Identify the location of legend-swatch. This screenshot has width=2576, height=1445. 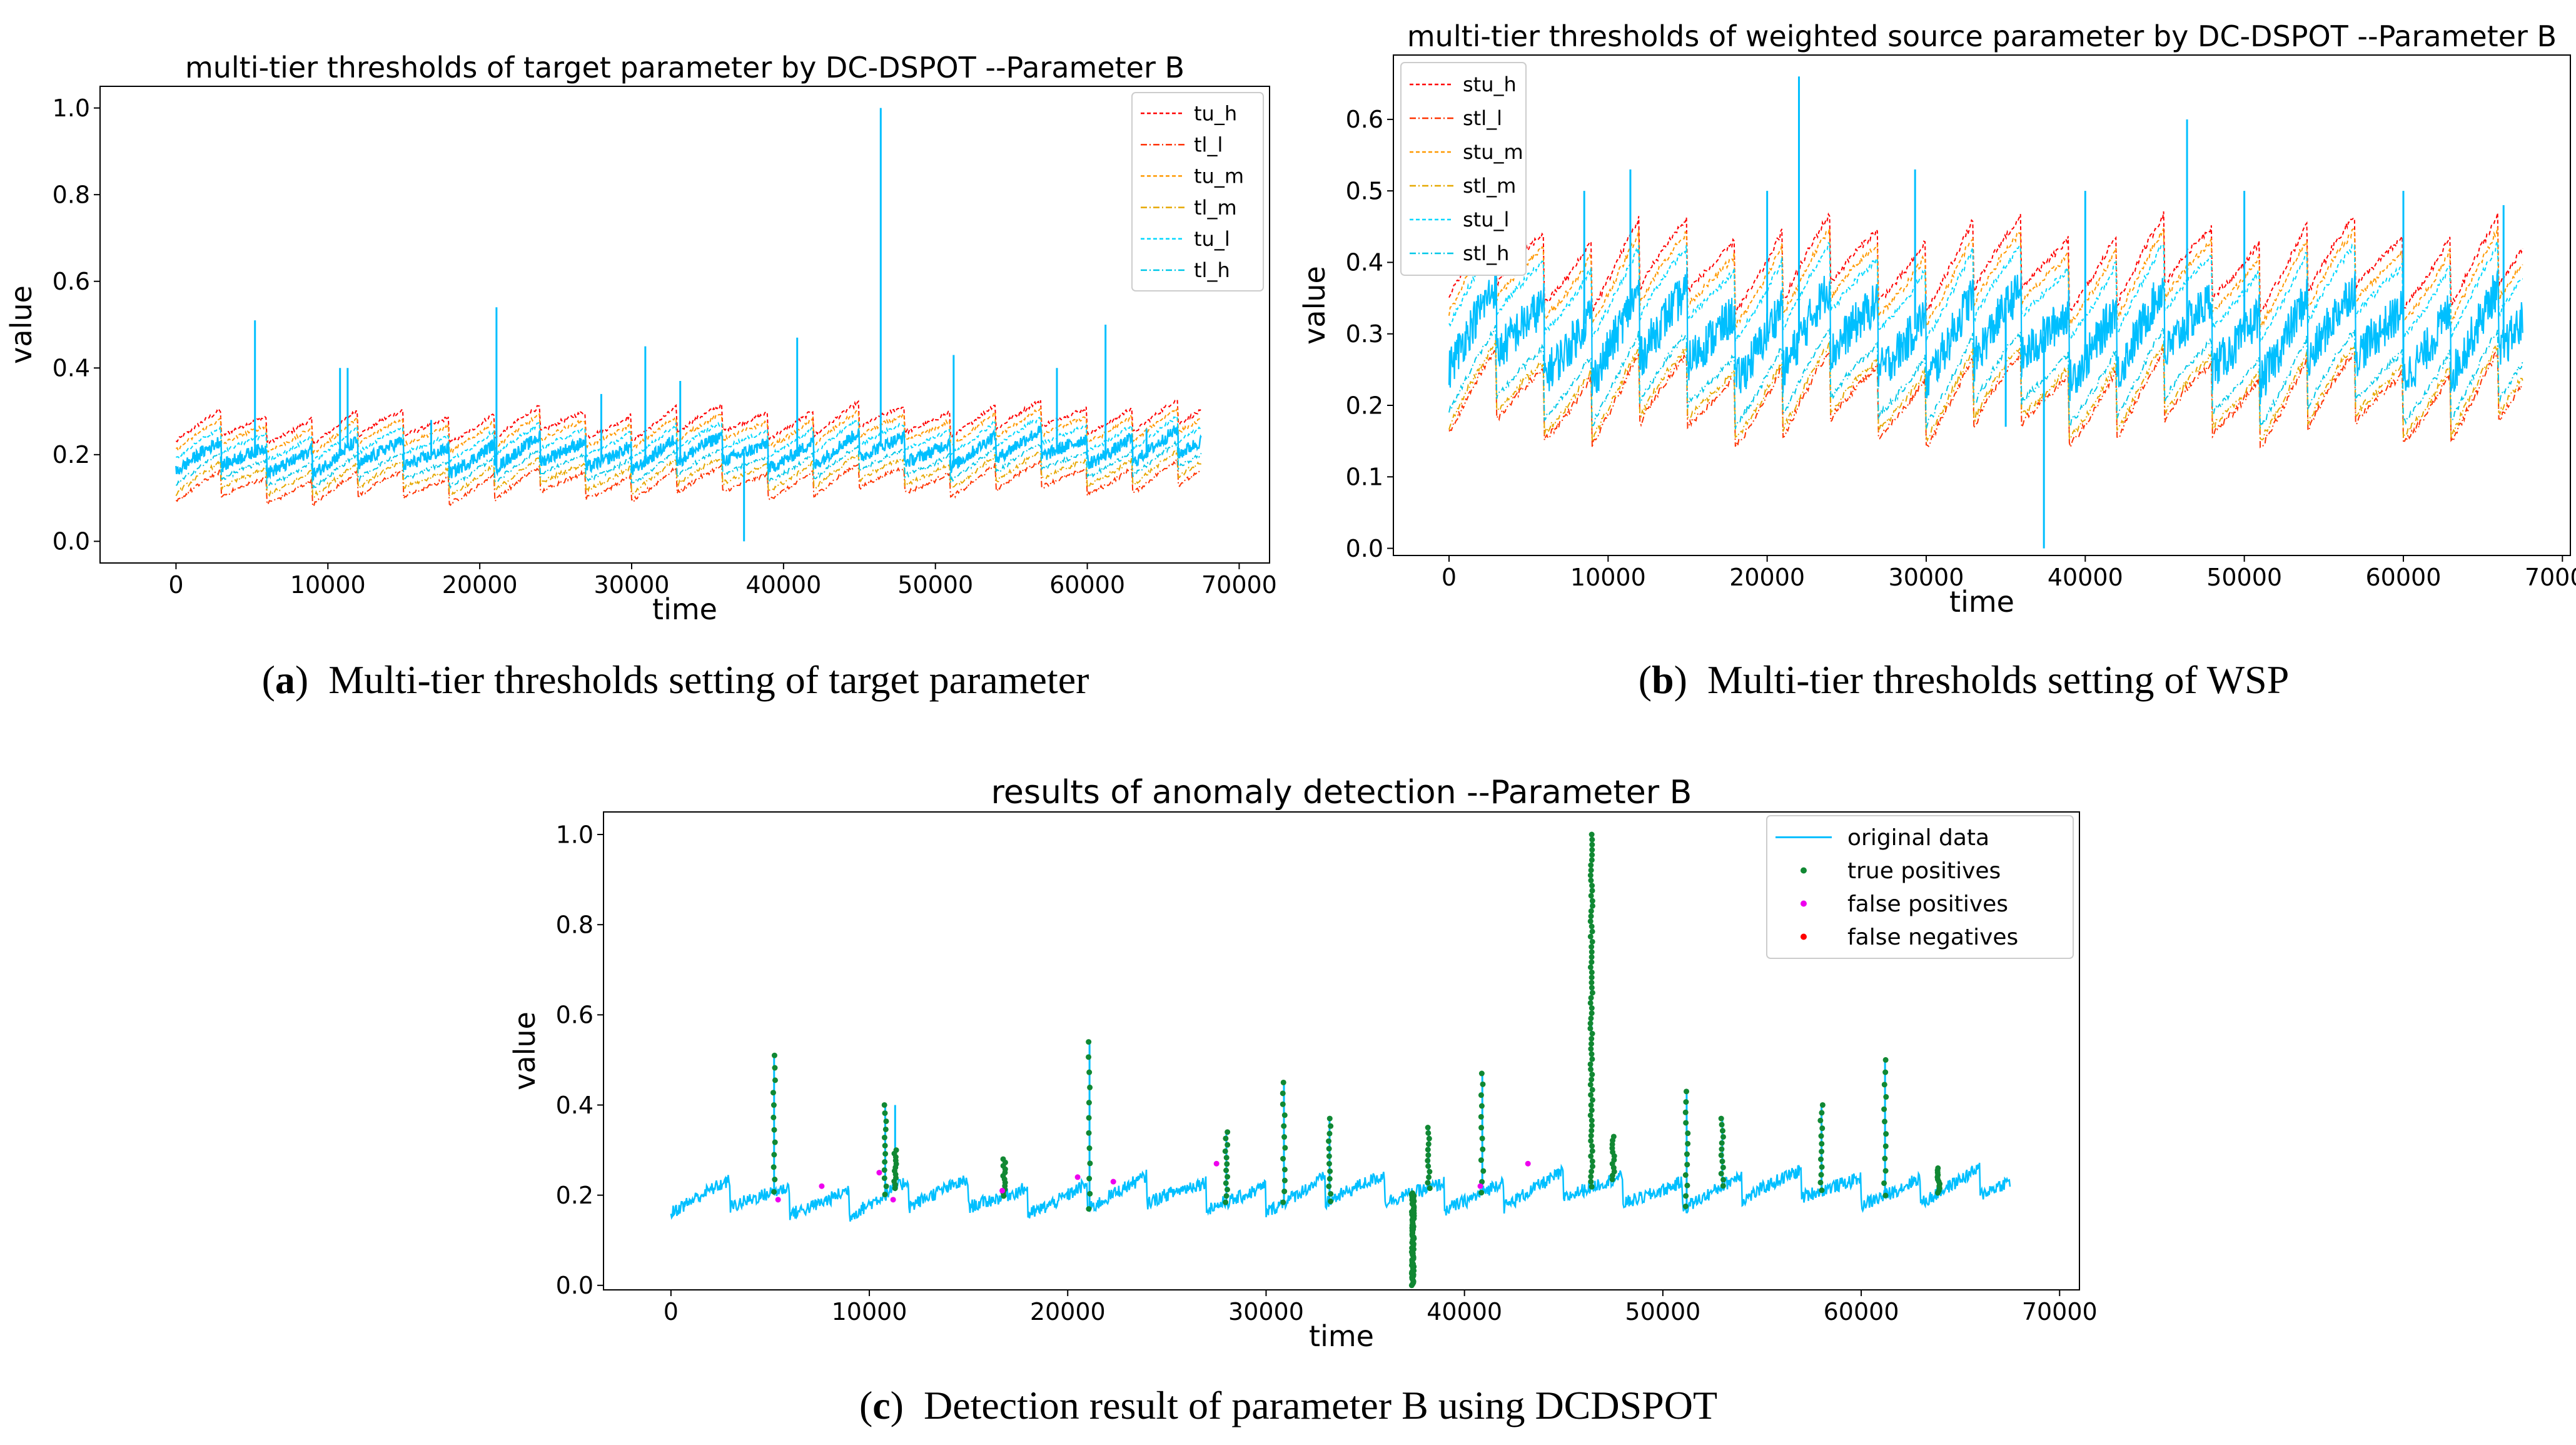
(1804, 870).